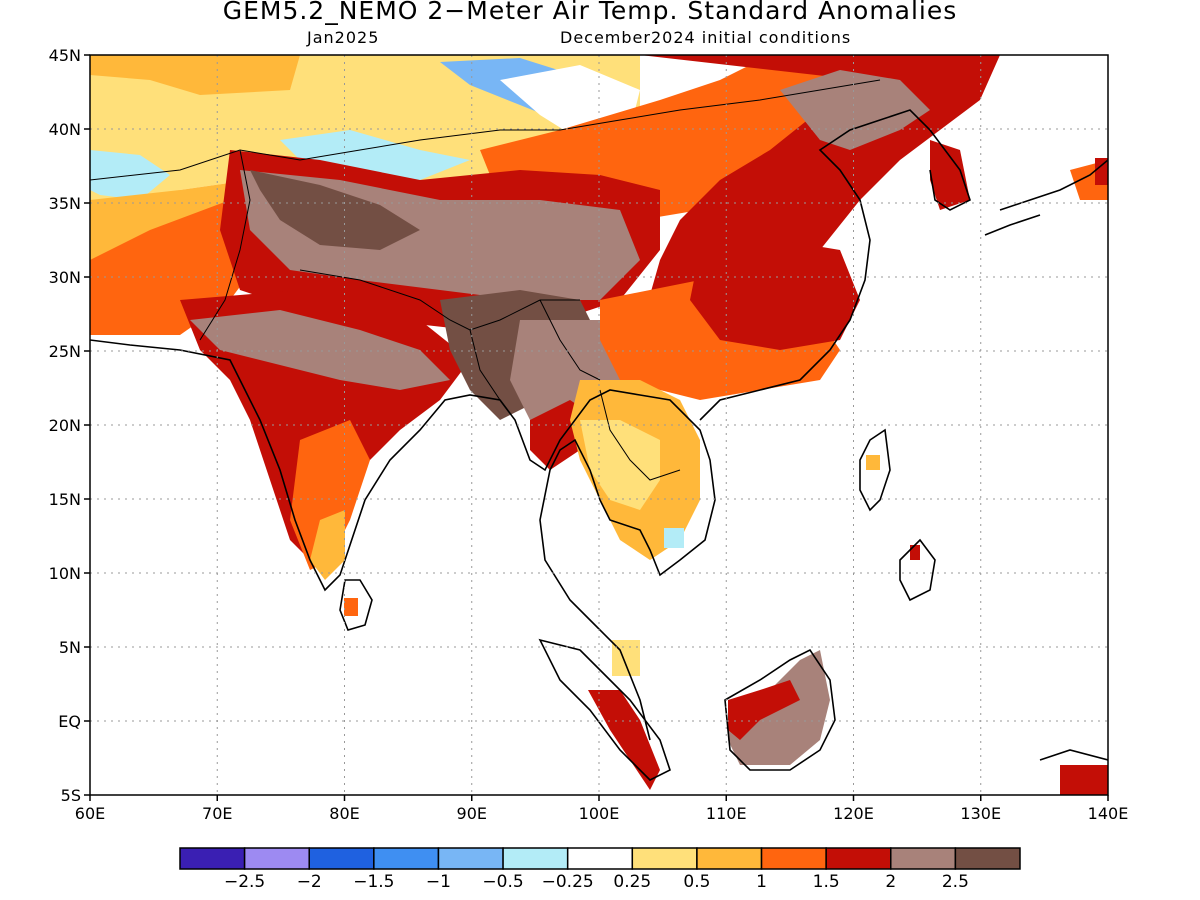 The height and width of the screenshot is (900, 1200). I want to click on lat-tick-label: EQ, so click(69, 721).